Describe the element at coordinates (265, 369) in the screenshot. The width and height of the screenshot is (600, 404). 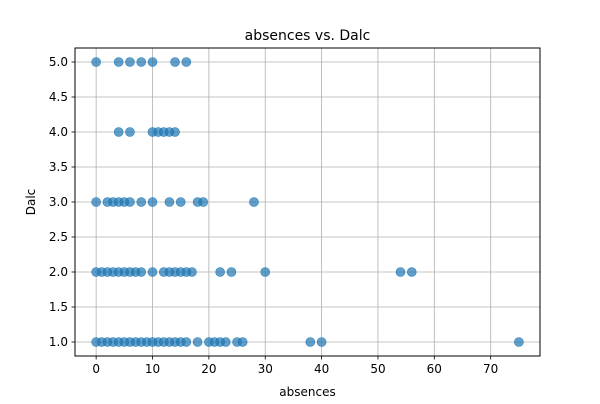
I see `x-tick-label: 30` at that location.